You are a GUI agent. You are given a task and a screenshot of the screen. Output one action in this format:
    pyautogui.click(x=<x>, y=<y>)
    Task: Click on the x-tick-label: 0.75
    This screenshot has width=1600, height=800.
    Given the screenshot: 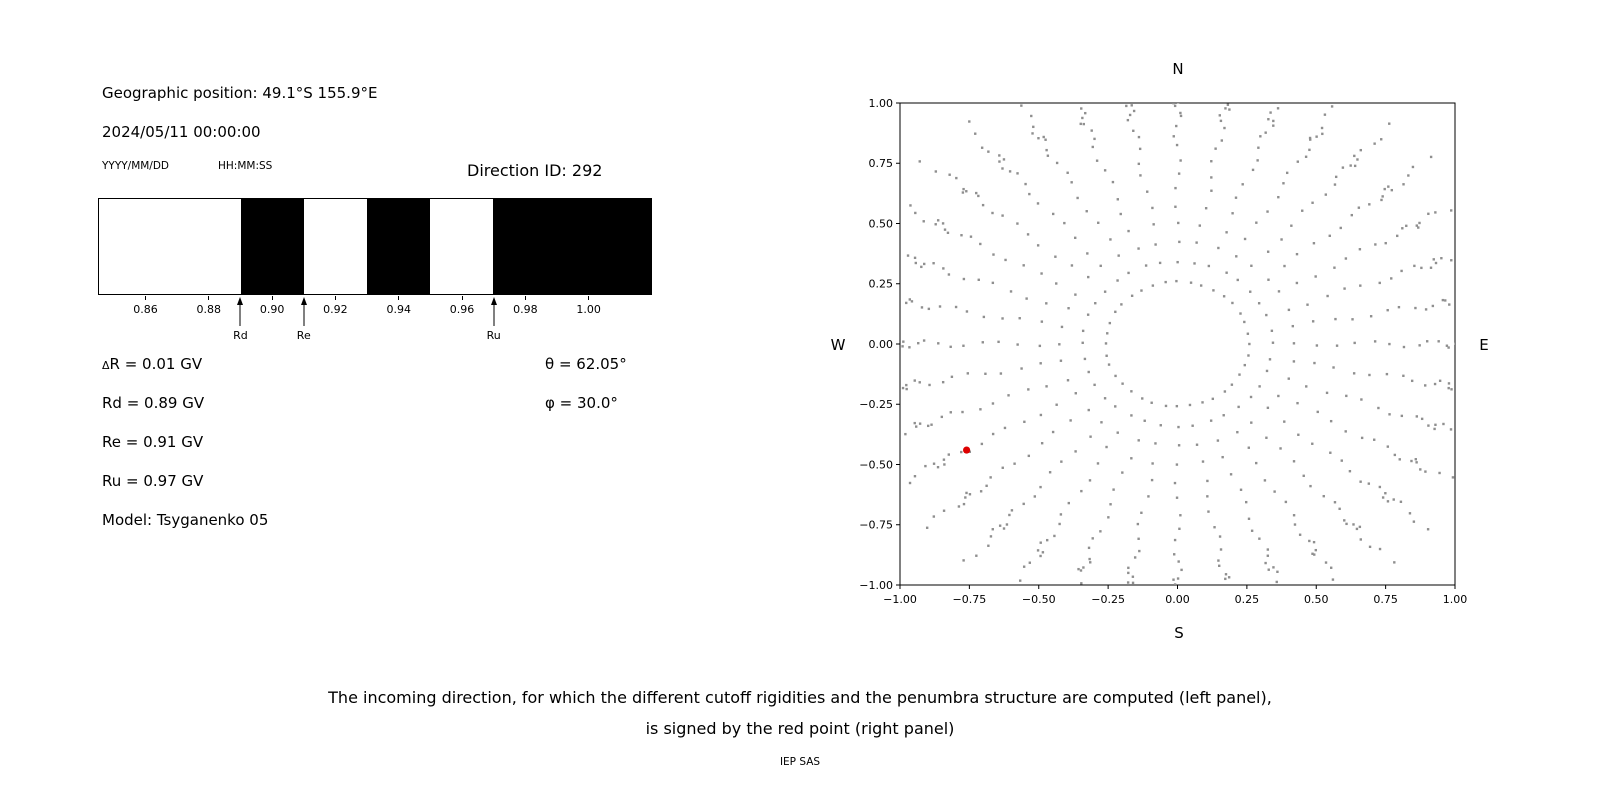 What is the action you would take?
    pyautogui.click(x=1385, y=599)
    